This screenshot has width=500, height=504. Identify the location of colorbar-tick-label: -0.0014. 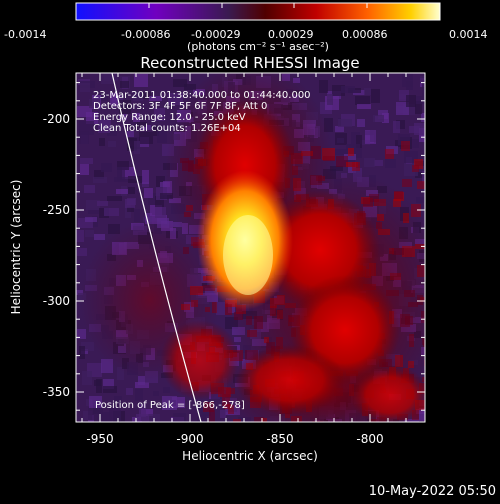
(25, 34).